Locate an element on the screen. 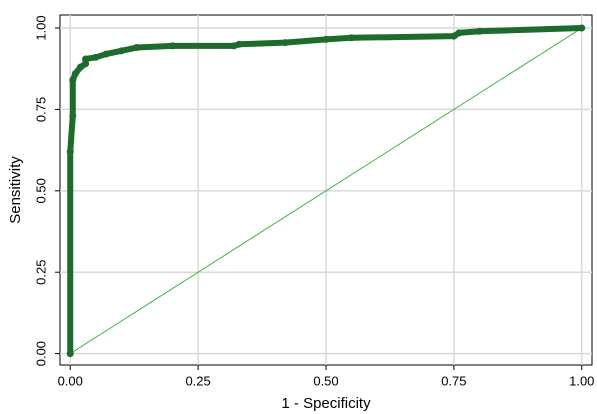 The image size is (597, 414). x-tick-label: 0.75 is located at coordinates (453, 380).